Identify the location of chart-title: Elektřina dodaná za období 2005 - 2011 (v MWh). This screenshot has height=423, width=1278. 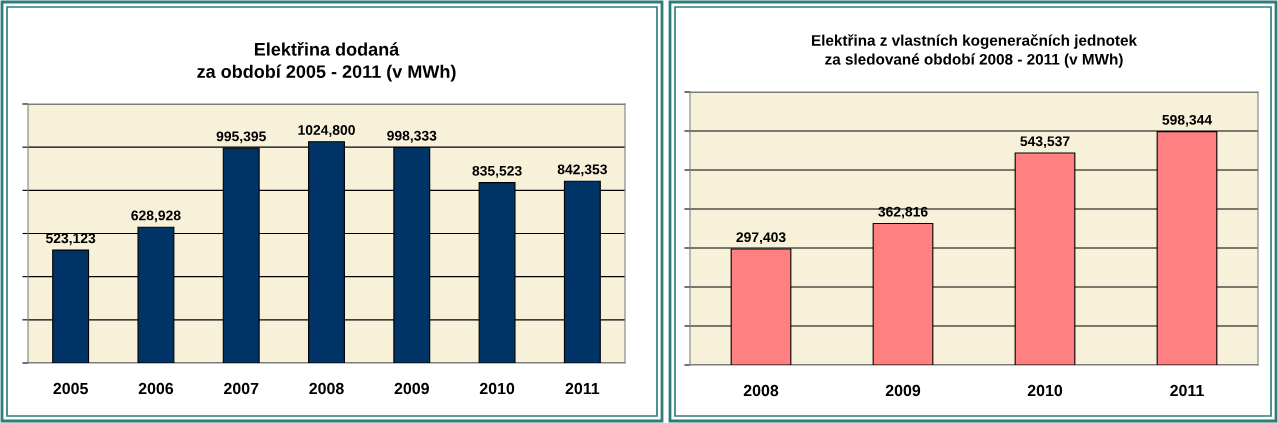
(326, 62).